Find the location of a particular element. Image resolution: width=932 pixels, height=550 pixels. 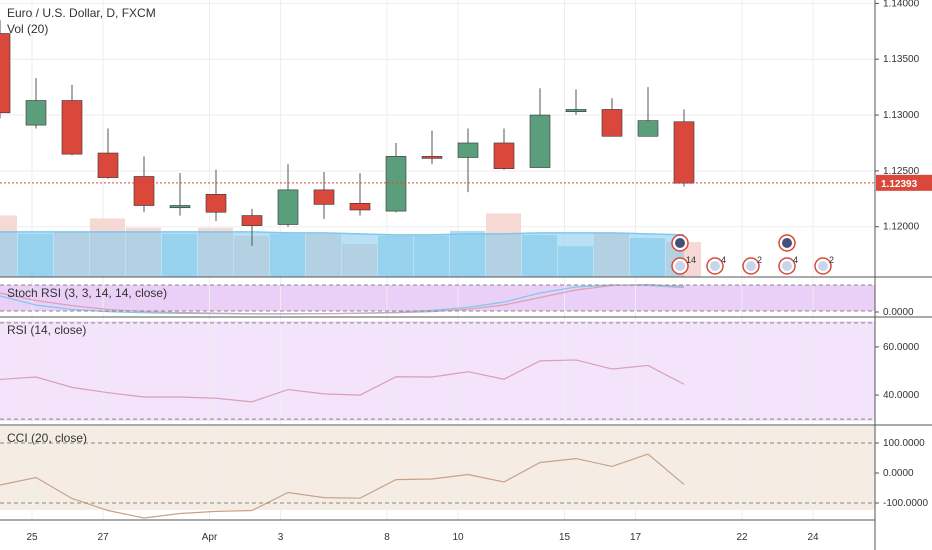

time-tick-label: Apr is located at coordinates (210, 537).